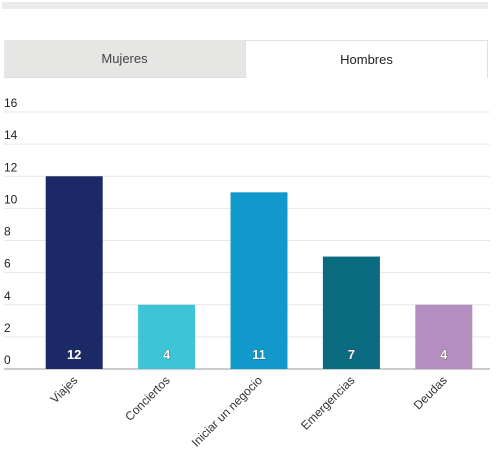  I want to click on y-axis-ticks: 0 2 4 6 8 10 12 14 16, so click(11, 231).